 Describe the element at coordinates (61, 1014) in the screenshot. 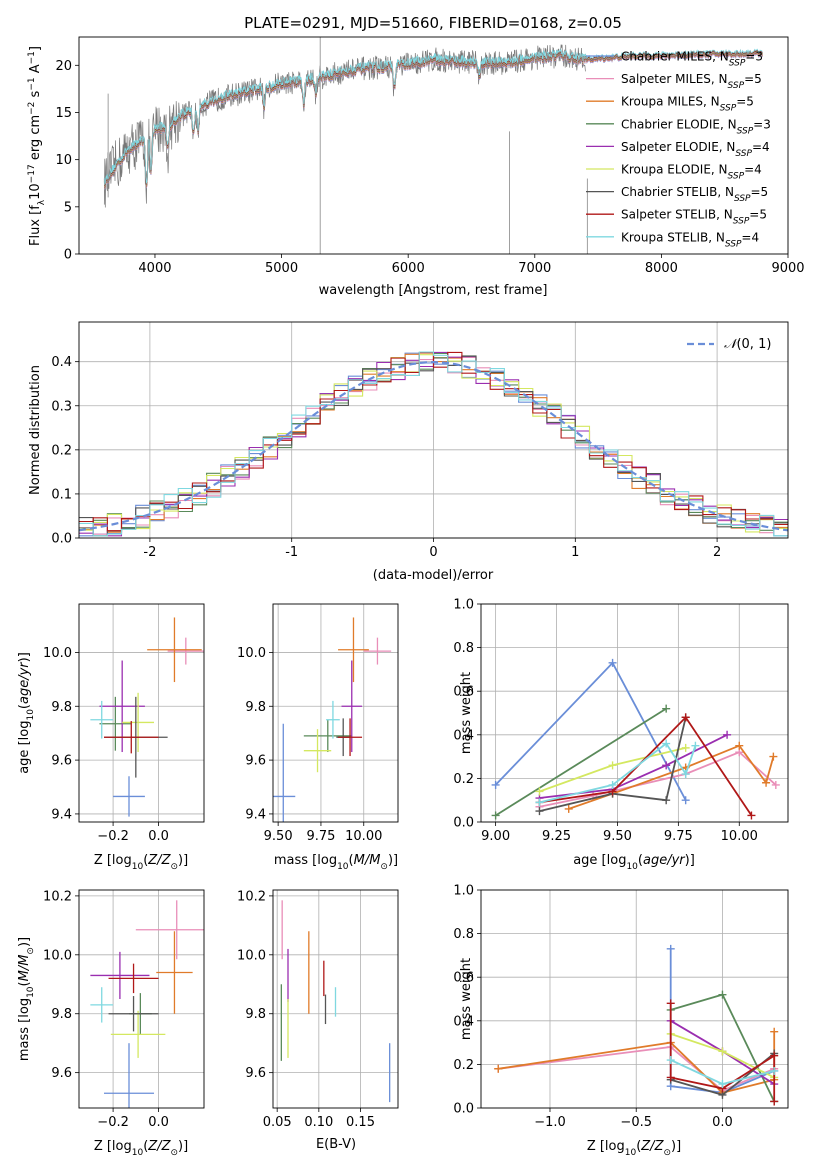

I see `z_mass-ytick-label: 9.8` at that location.